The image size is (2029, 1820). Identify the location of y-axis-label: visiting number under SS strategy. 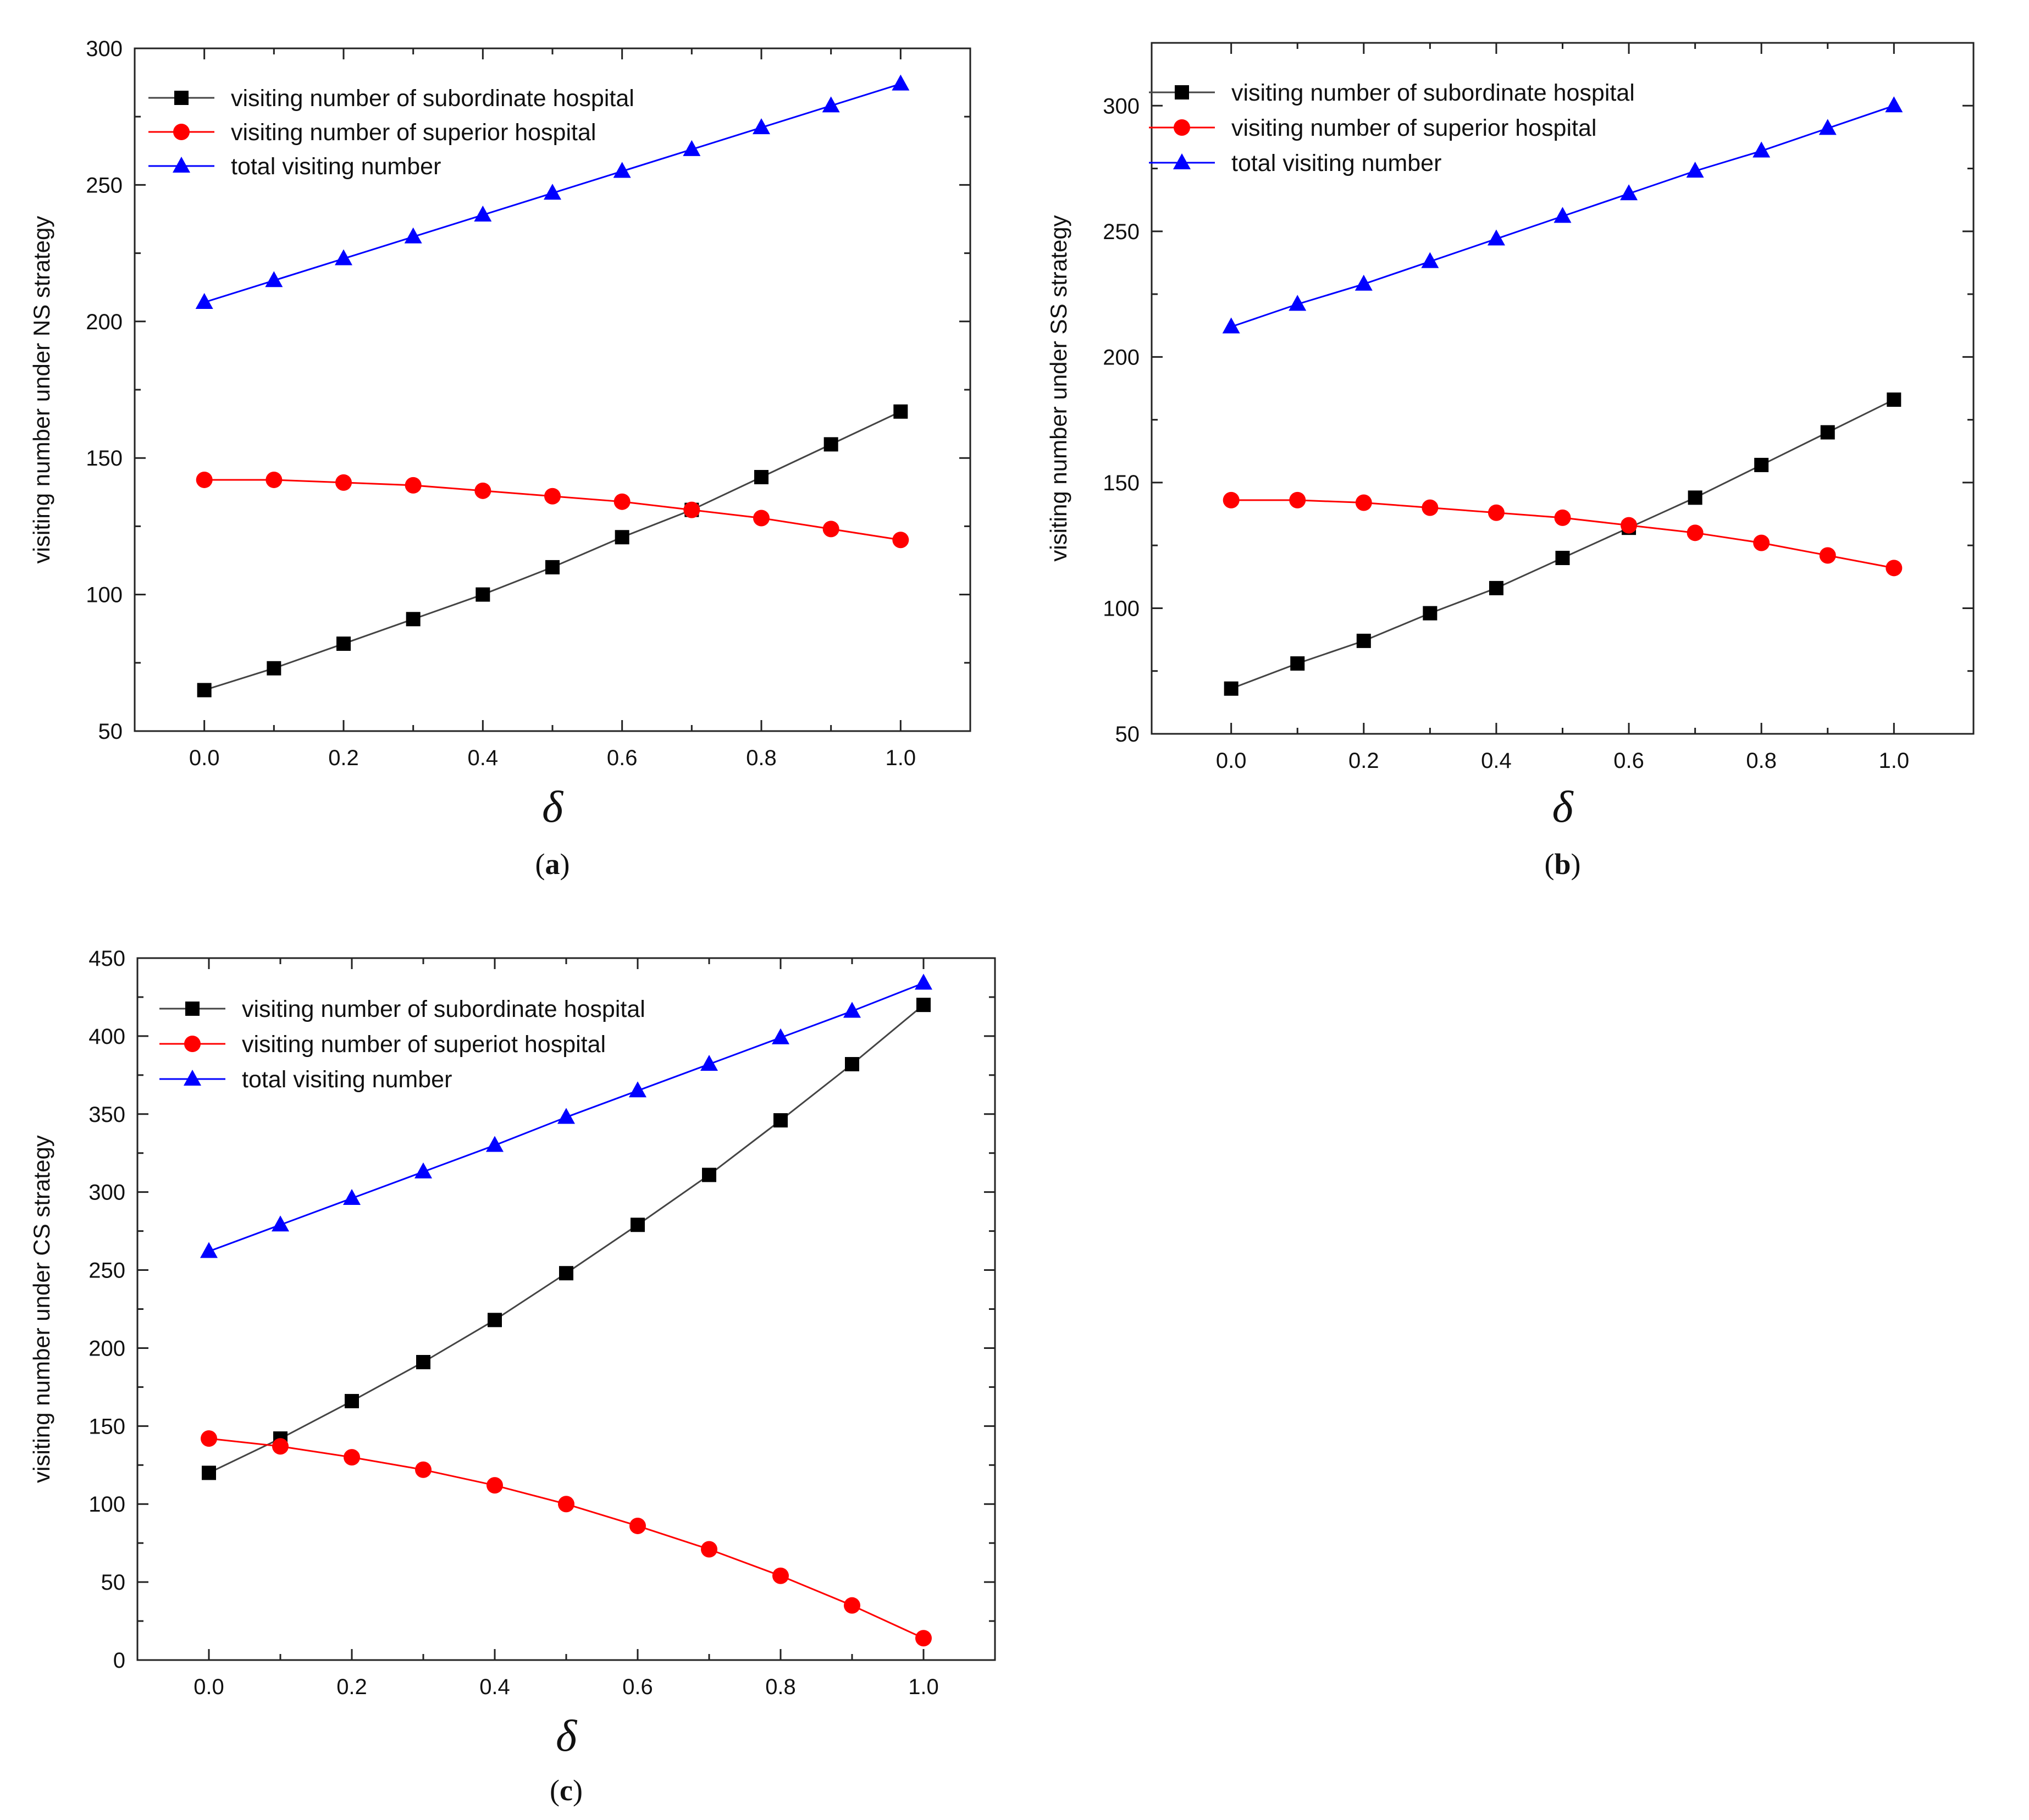
(1058, 388).